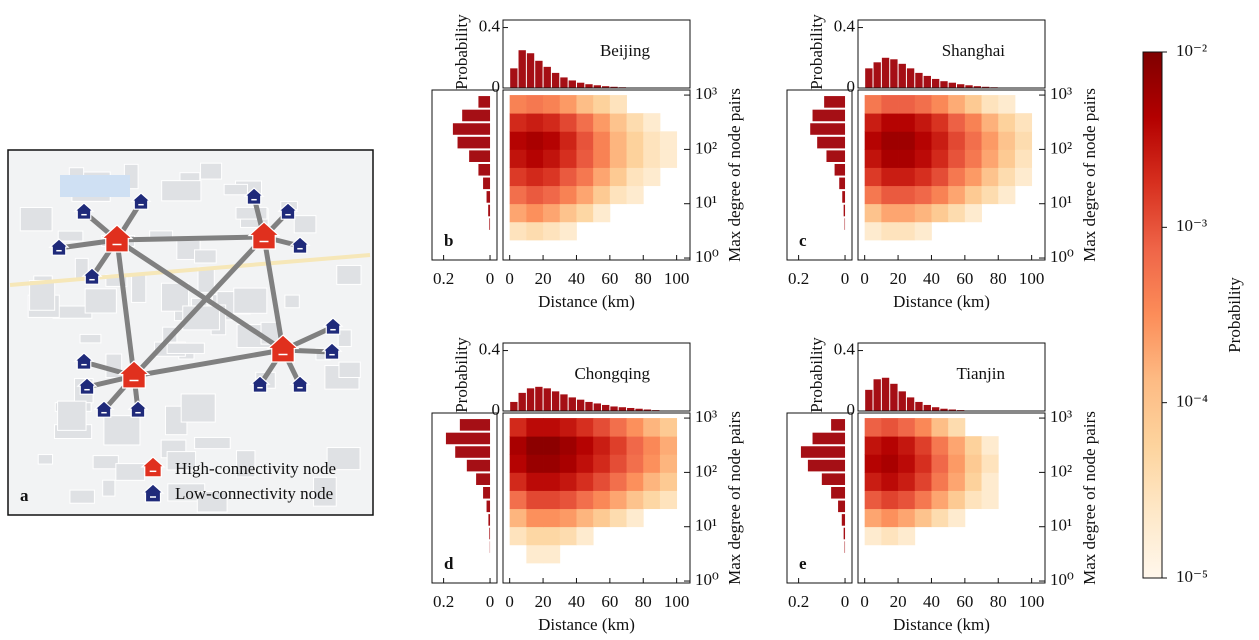 Image resolution: width=1259 pixels, height=640 pixels. Describe the element at coordinates (980, 373) in the screenshot. I see `city-title: Tianjin` at that location.